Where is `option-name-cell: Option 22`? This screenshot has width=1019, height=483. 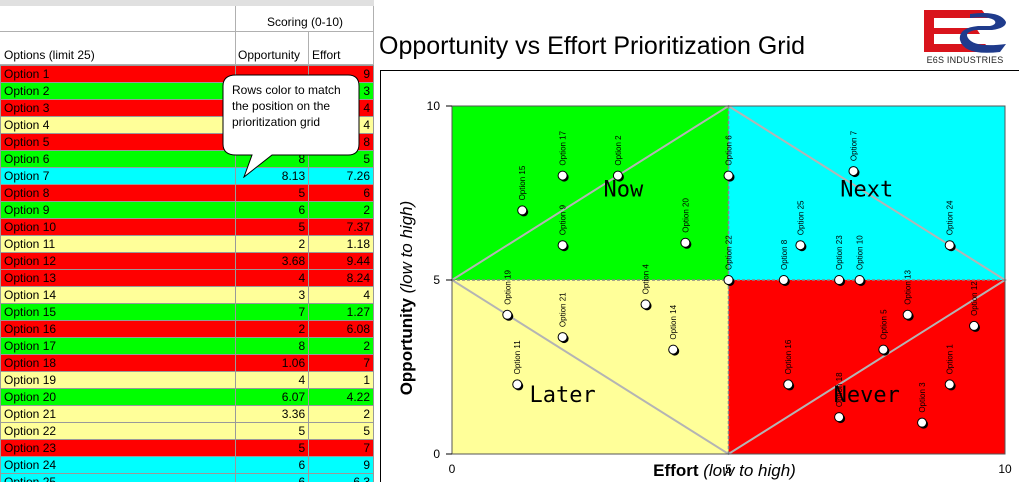 option-name-cell: Option 22 is located at coordinates (118, 431).